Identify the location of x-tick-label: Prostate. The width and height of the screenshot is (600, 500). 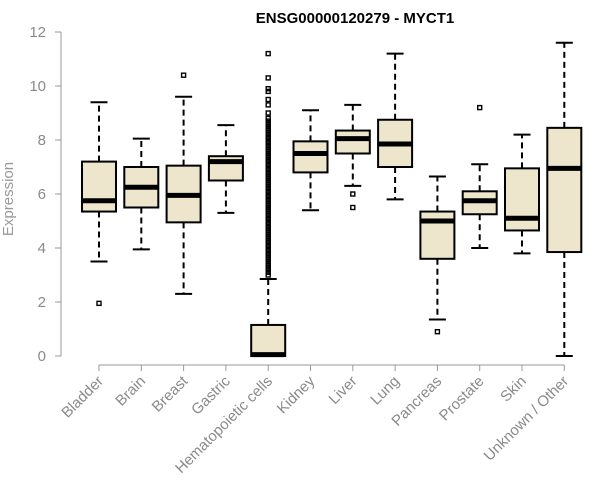
(462, 399).